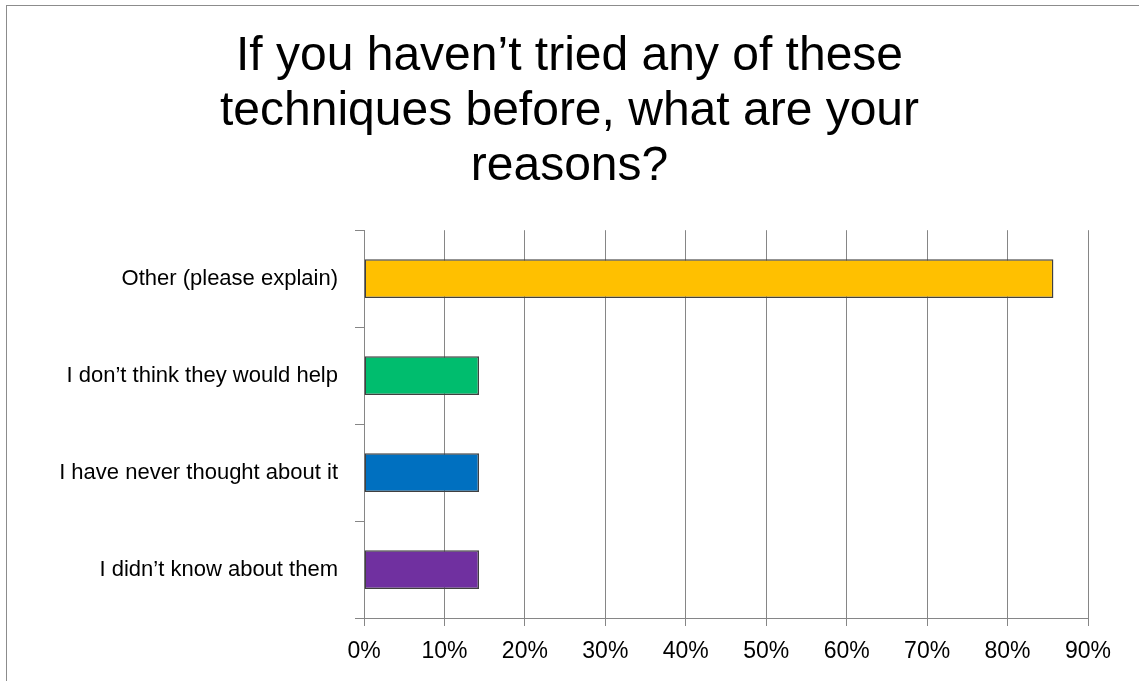  What do you see at coordinates (198, 471) in the screenshot?
I see `y-tick-label: I have never thought about it` at bounding box center [198, 471].